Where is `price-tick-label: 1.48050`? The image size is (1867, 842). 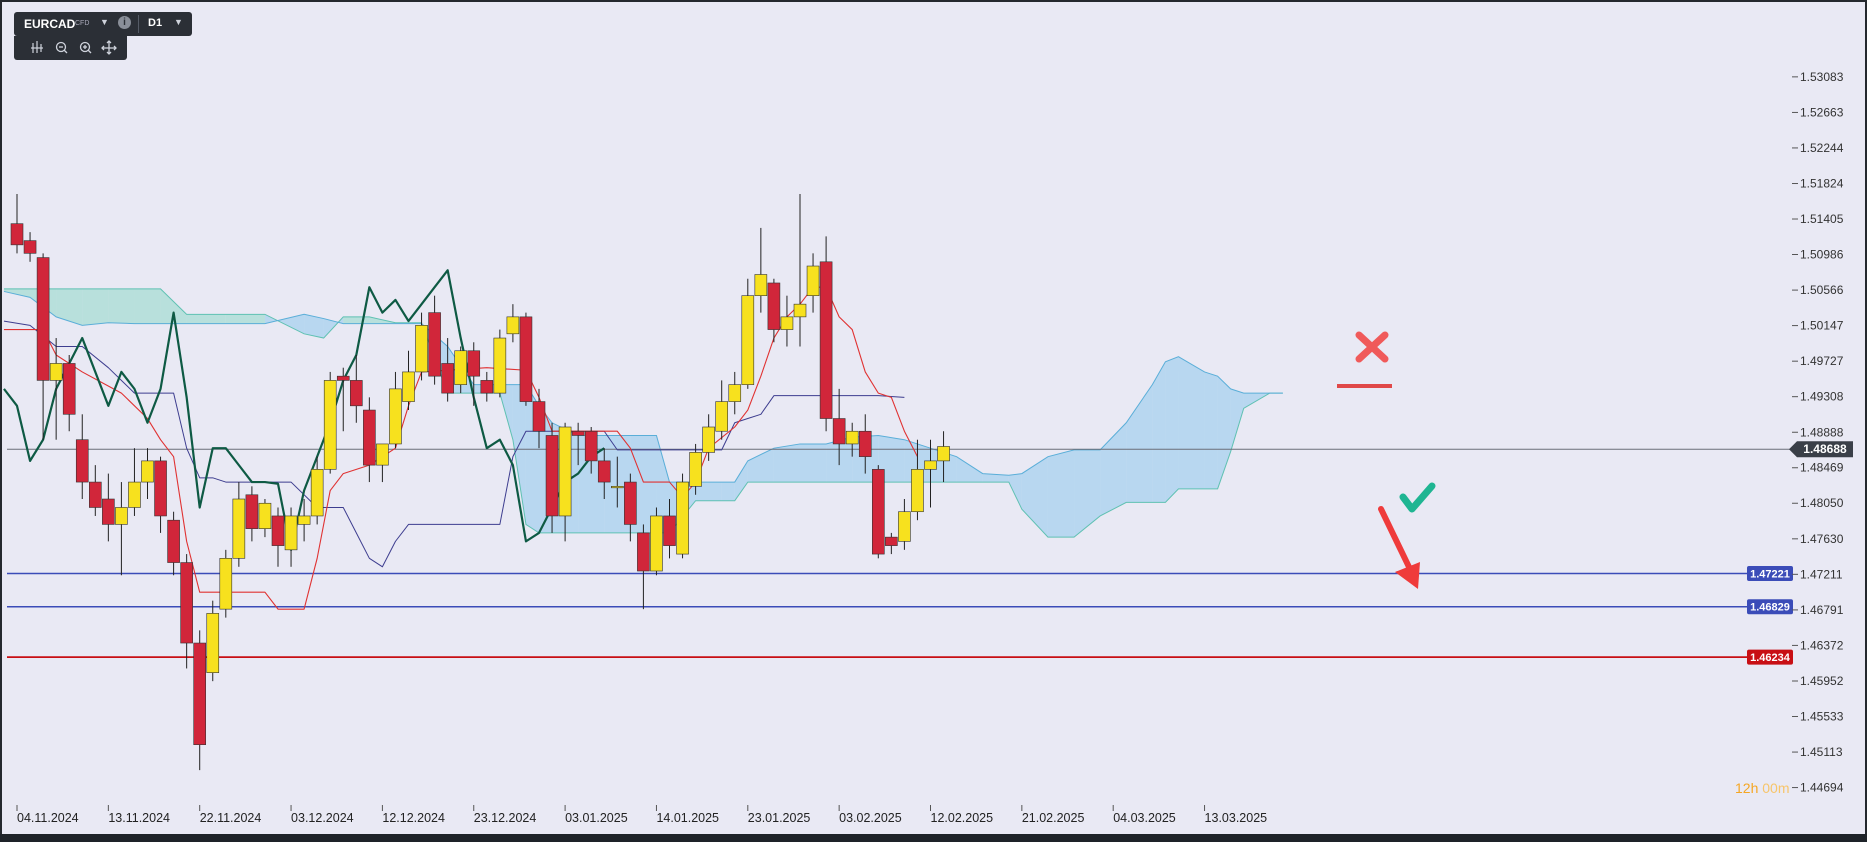 price-tick-label: 1.48050 is located at coordinates (1822, 503).